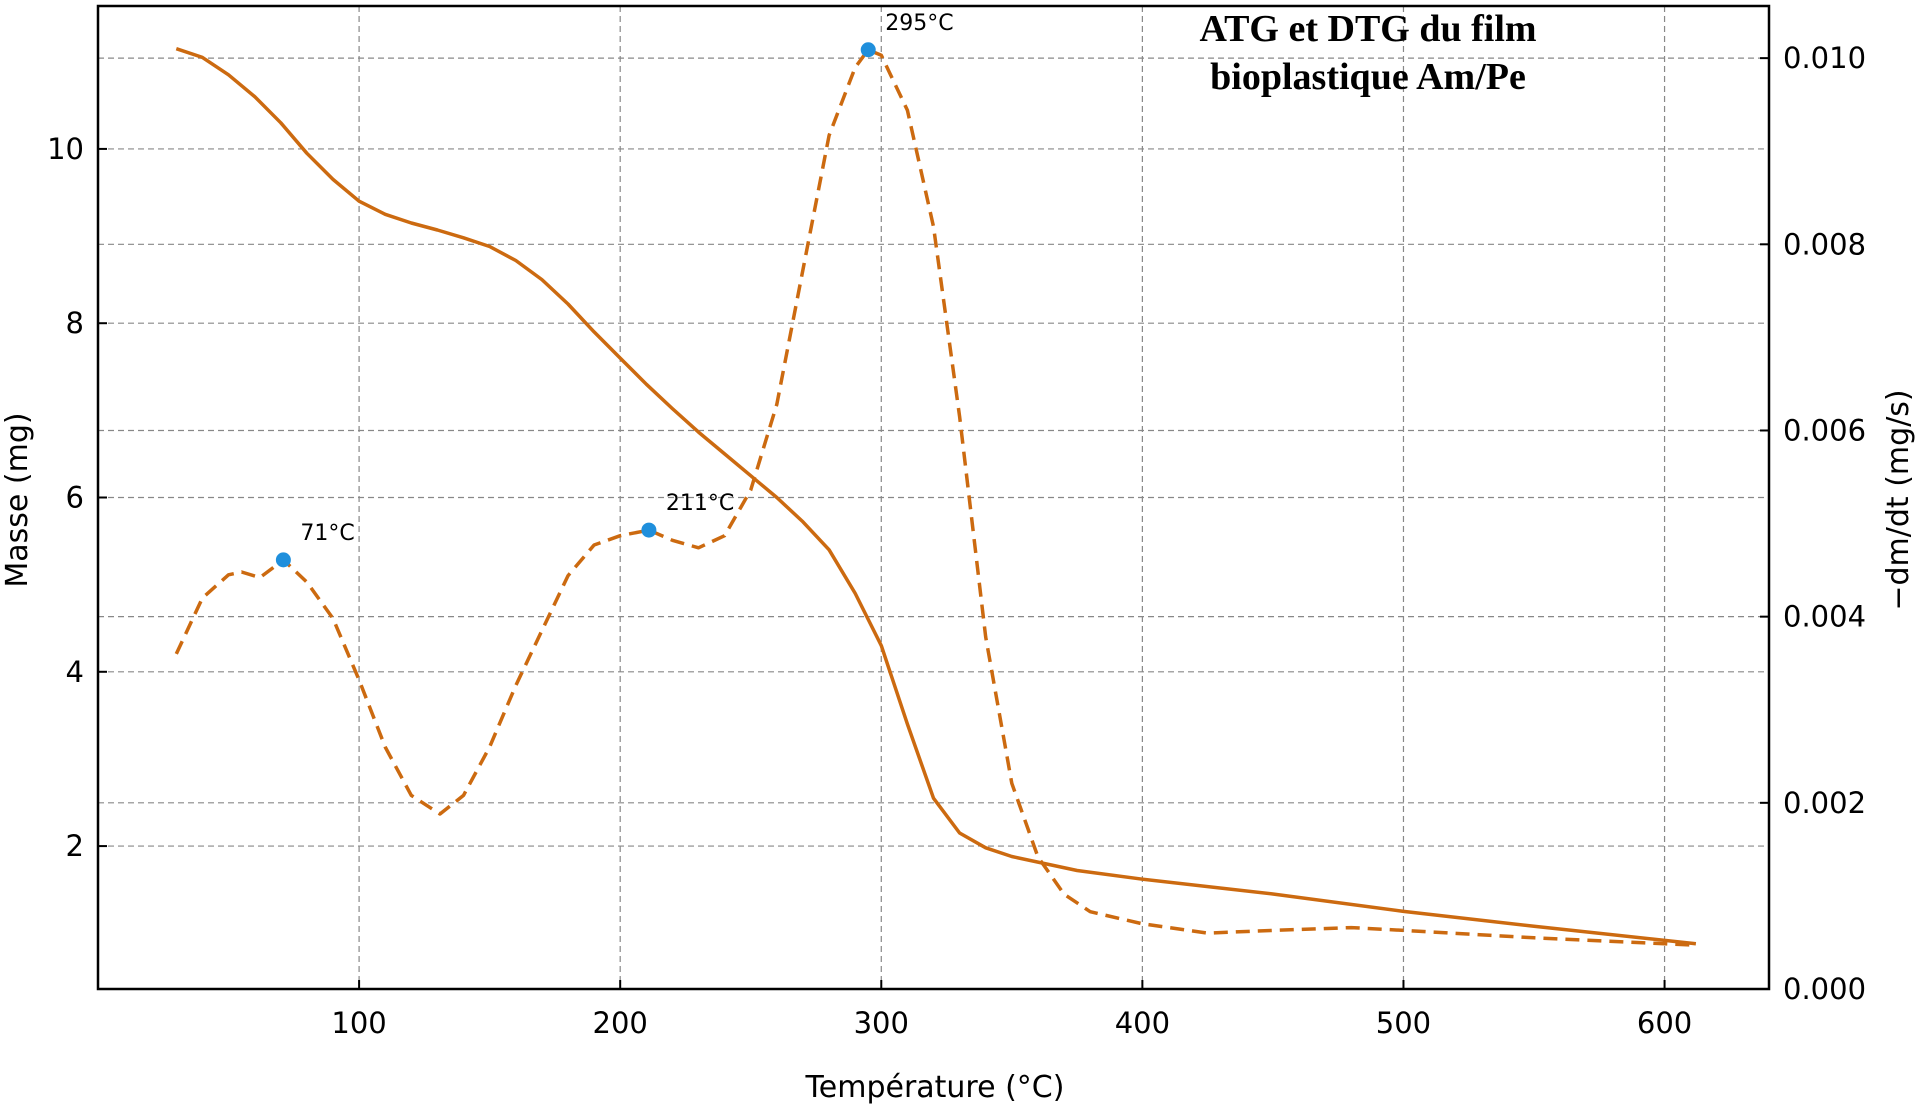  What do you see at coordinates (75, 323) in the screenshot?
I see `y-left-tick-label: 8` at bounding box center [75, 323].